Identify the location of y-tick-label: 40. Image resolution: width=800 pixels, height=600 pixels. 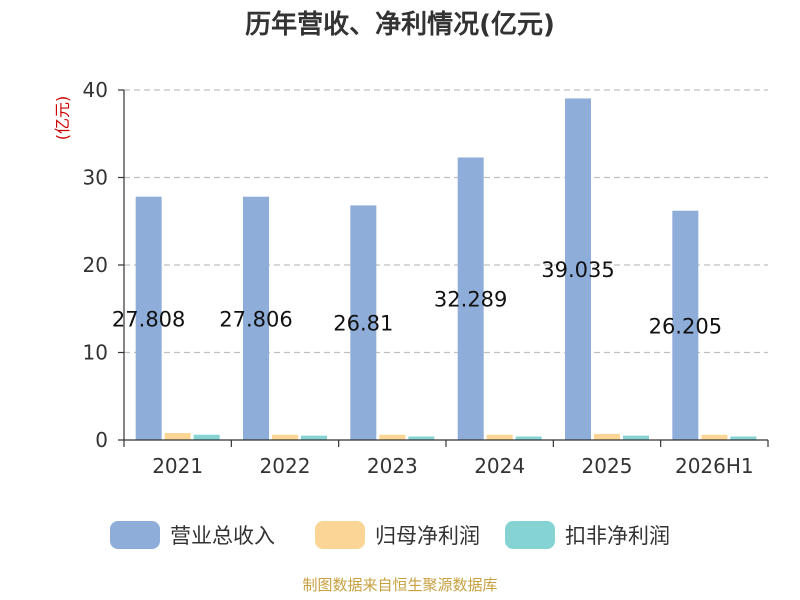
(95, 90).